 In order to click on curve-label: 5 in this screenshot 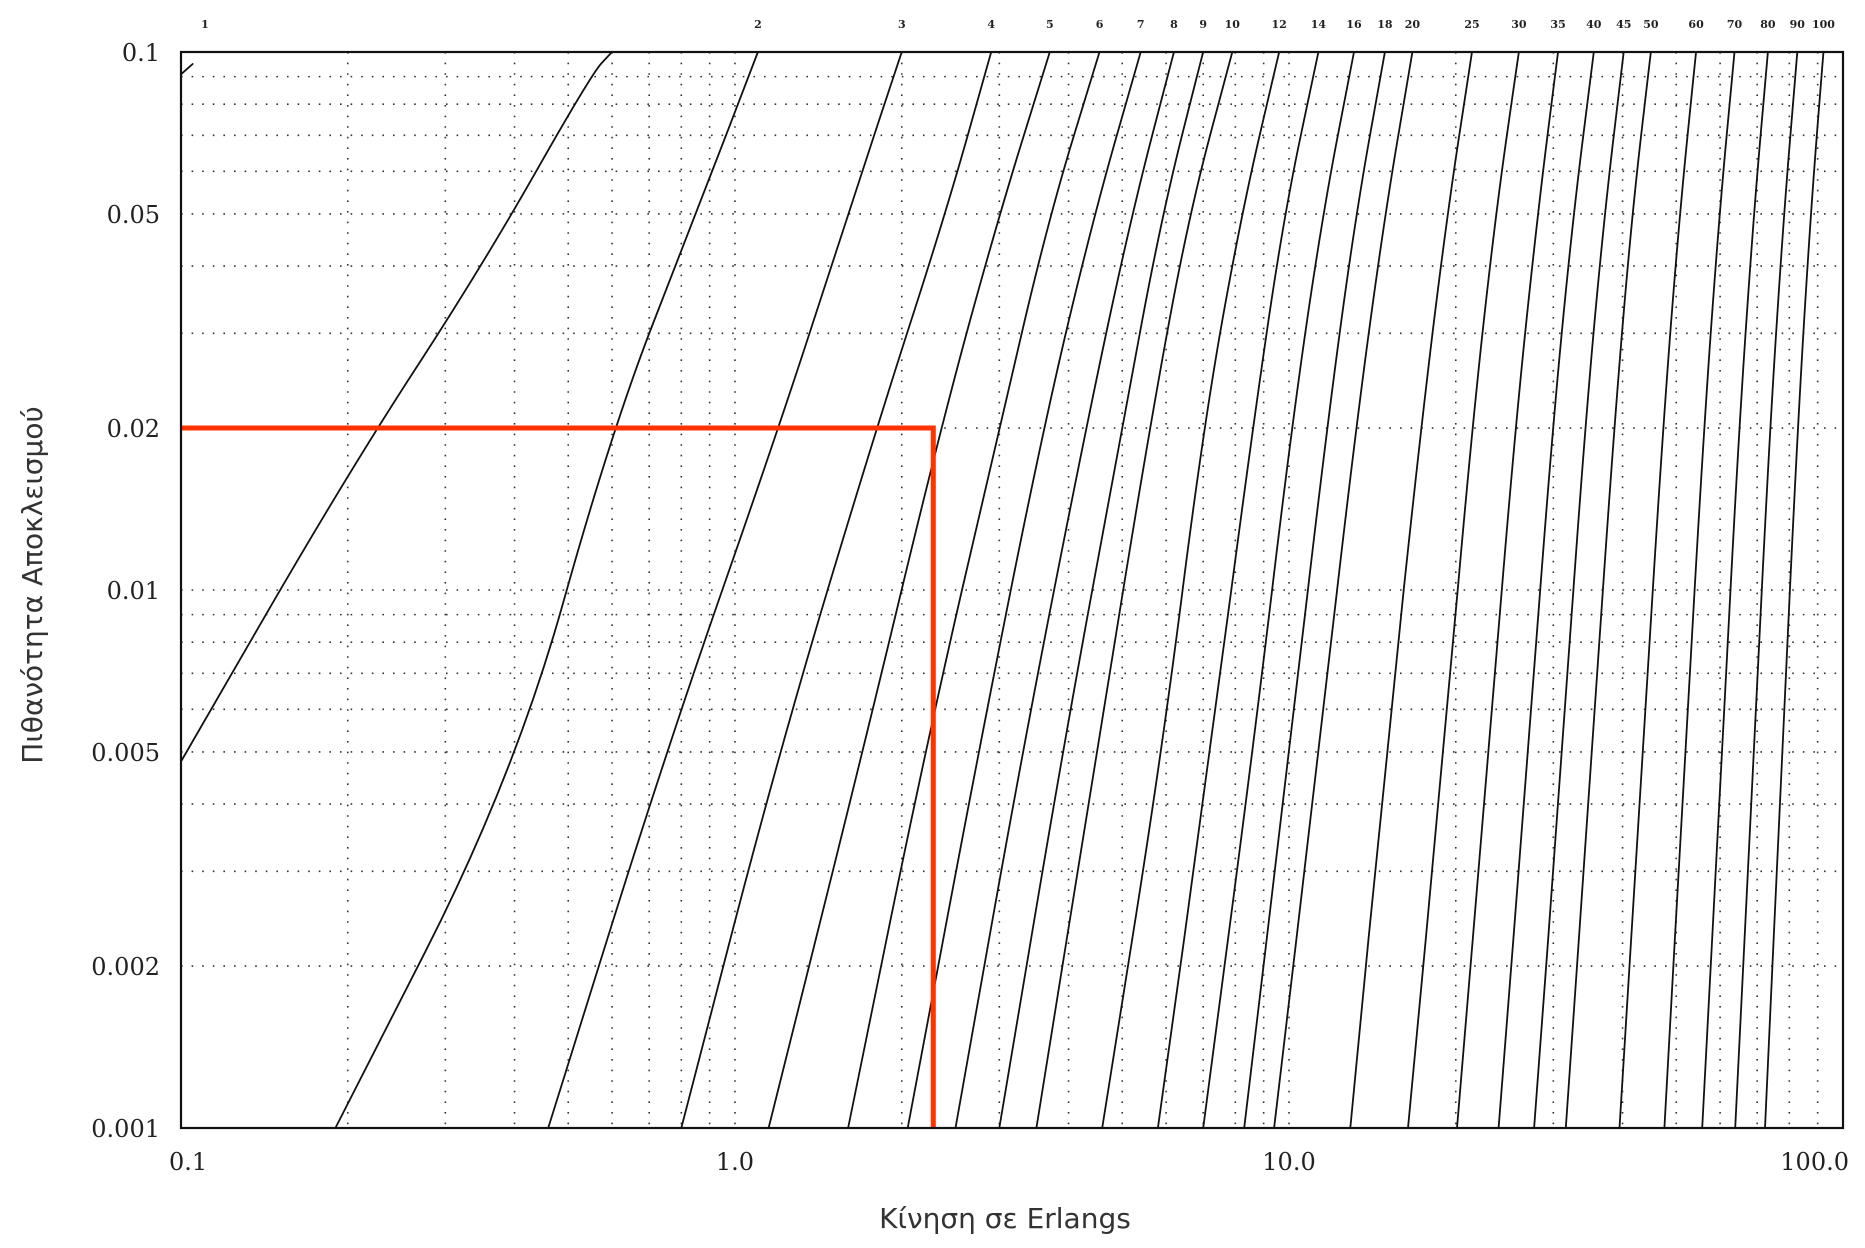, I will do `click(1050, 24)`.